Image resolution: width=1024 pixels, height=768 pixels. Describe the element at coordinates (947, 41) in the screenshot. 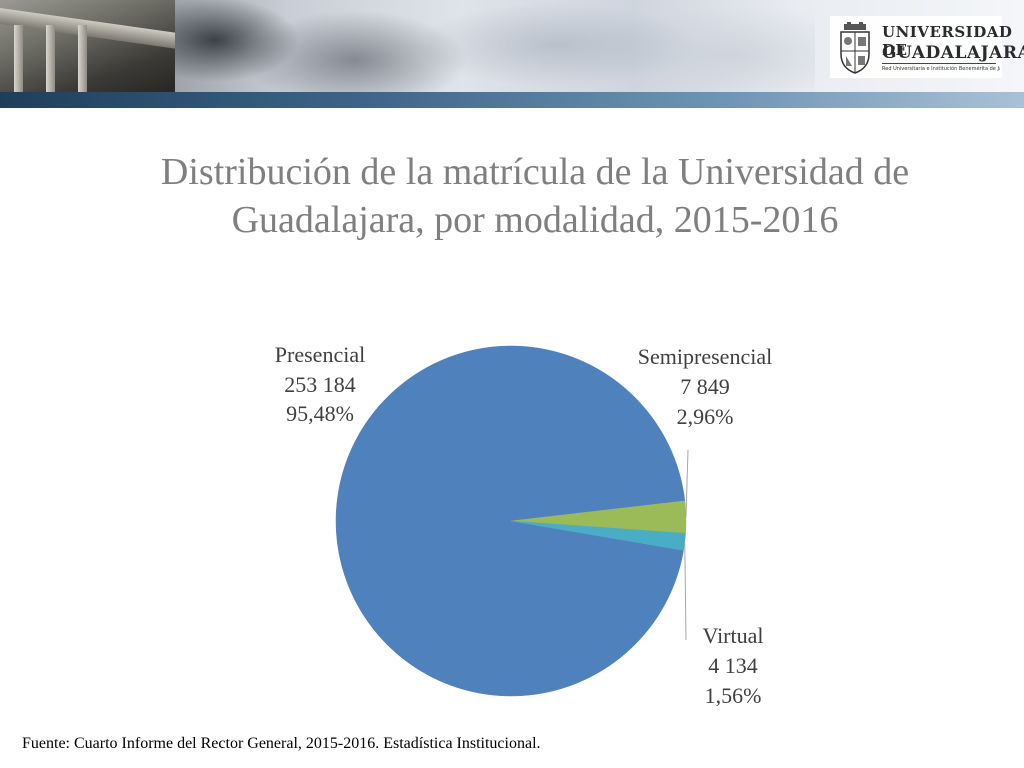

I see `logo-title-line1: UNIVERSIDAD DE` at that location.